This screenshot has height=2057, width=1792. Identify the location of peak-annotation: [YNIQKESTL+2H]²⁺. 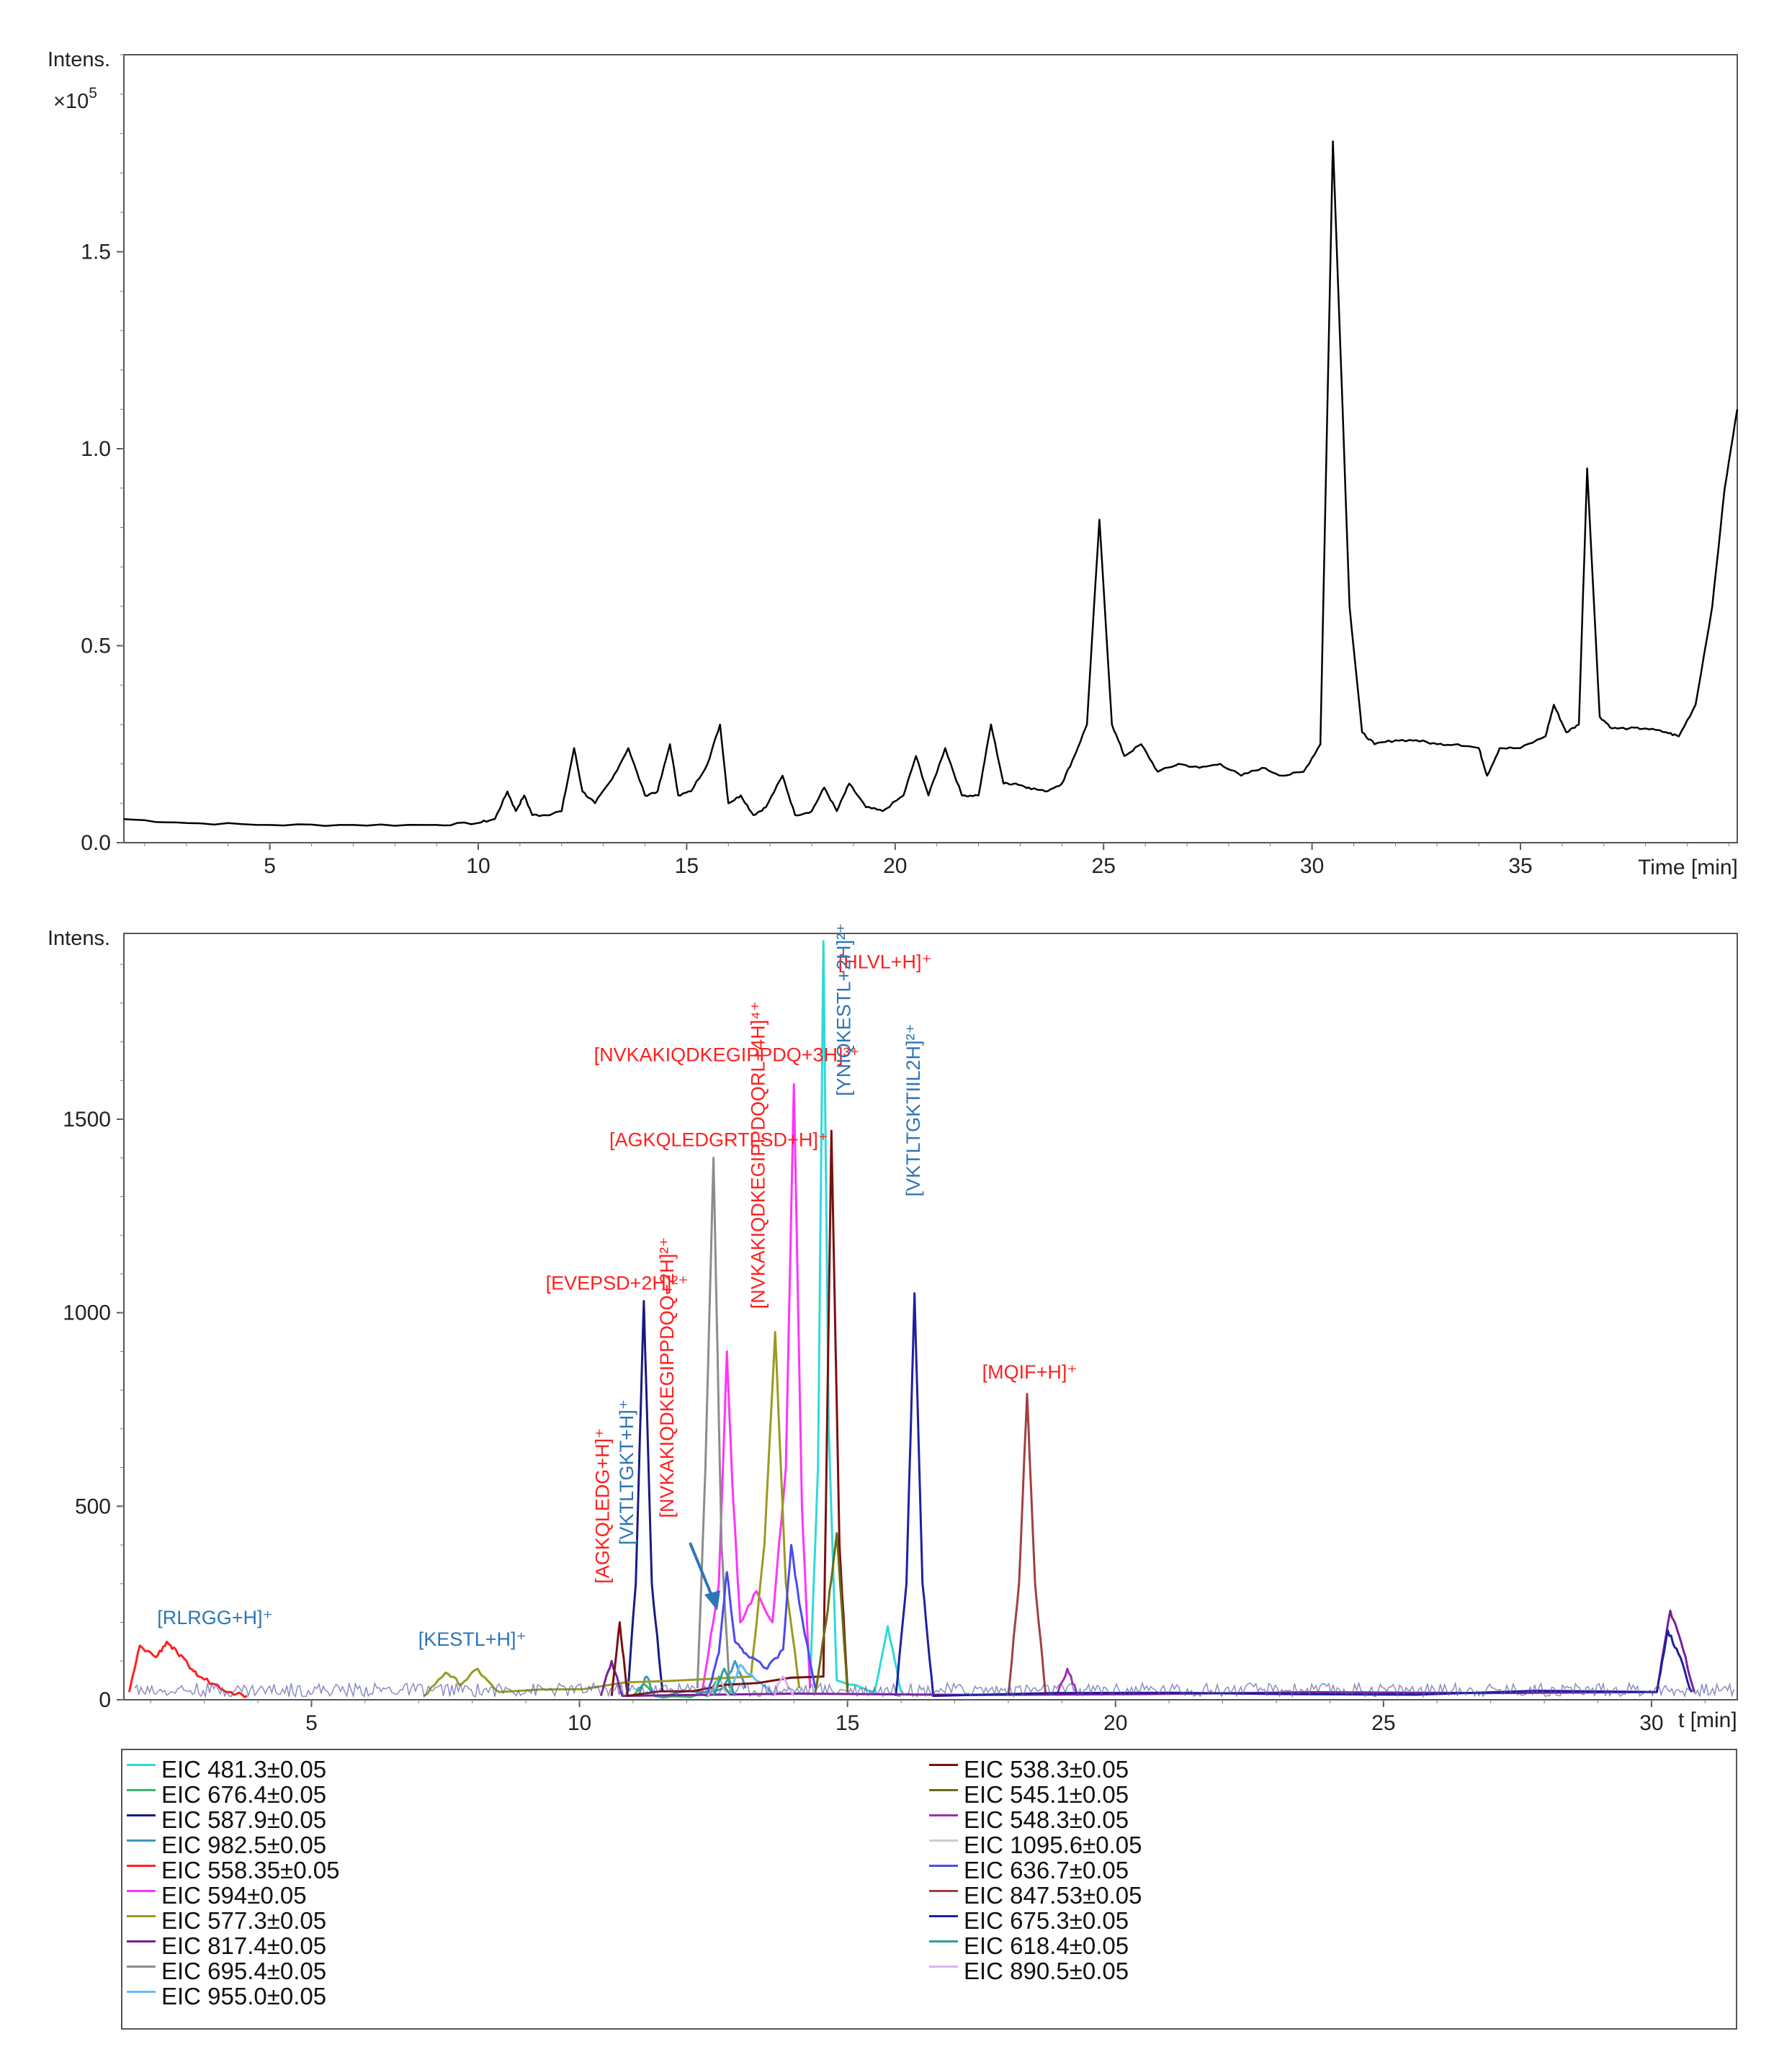
(843, 1009).